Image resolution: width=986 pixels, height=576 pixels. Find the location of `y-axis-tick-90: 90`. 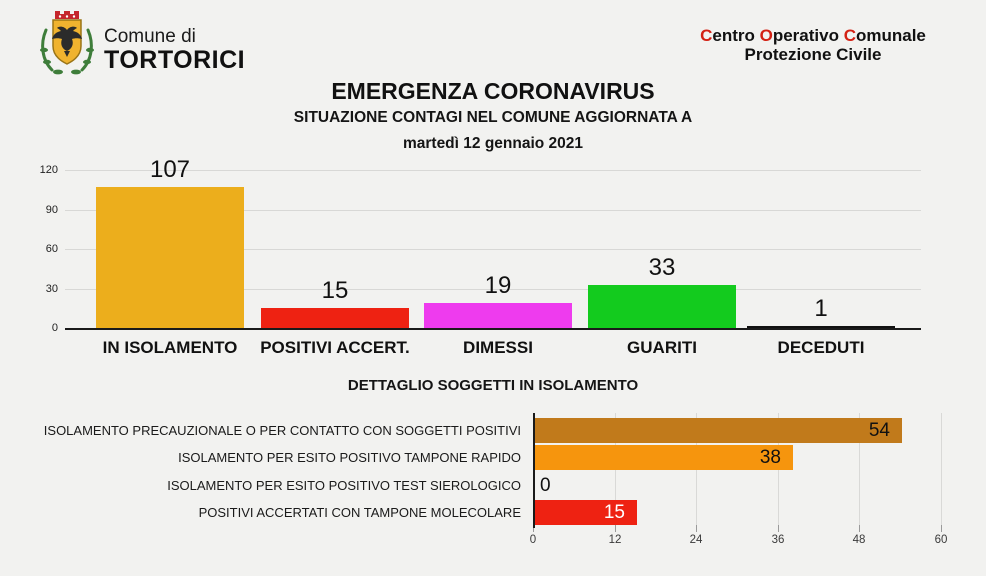

y-axis-tick-90: 90 is located at coordinates (51, 209).